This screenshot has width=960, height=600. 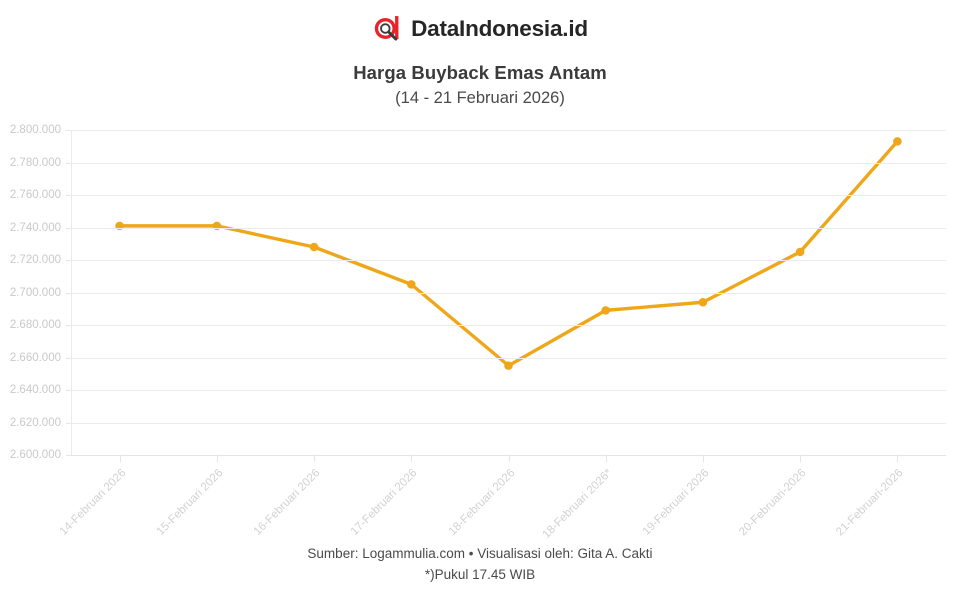 I want to click on y-axis-tick-label: 2.600.000, so click(x=35, y=455).